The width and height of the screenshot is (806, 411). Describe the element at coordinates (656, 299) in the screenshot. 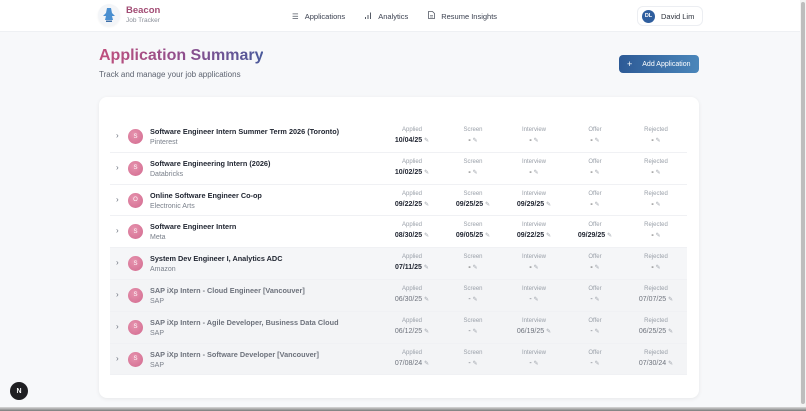

I see `stage-rejected-date: 07/07/25 ✎` at that location.